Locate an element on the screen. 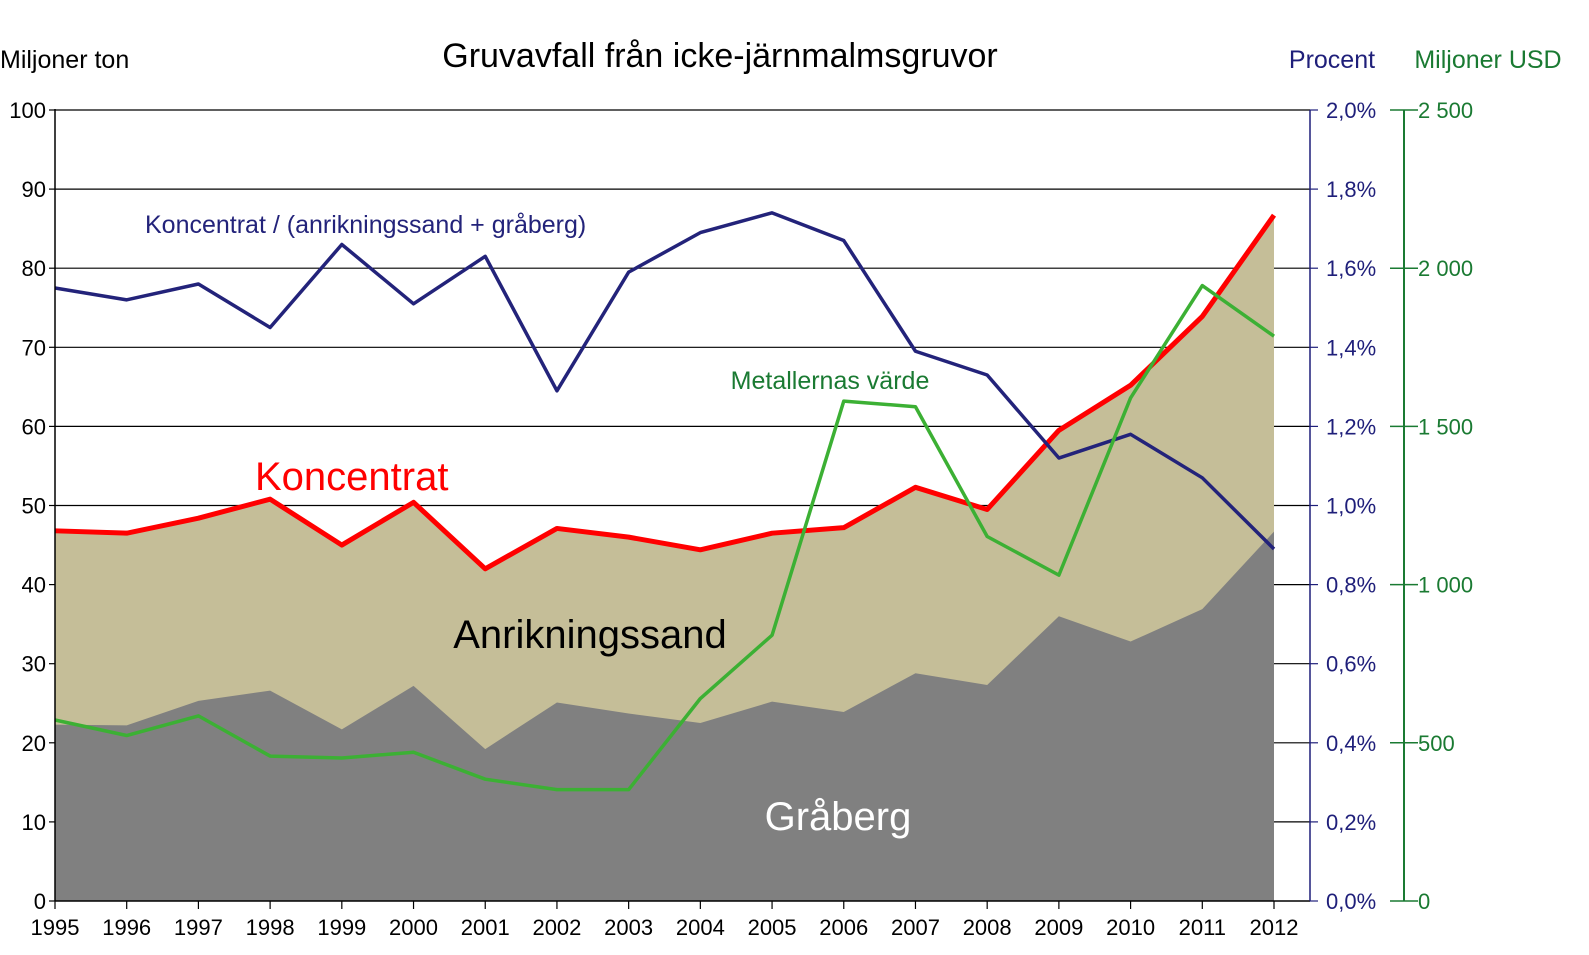 The image size is (1589, 955). x-tick-label: 1998 is located at coordinates (270, 927).